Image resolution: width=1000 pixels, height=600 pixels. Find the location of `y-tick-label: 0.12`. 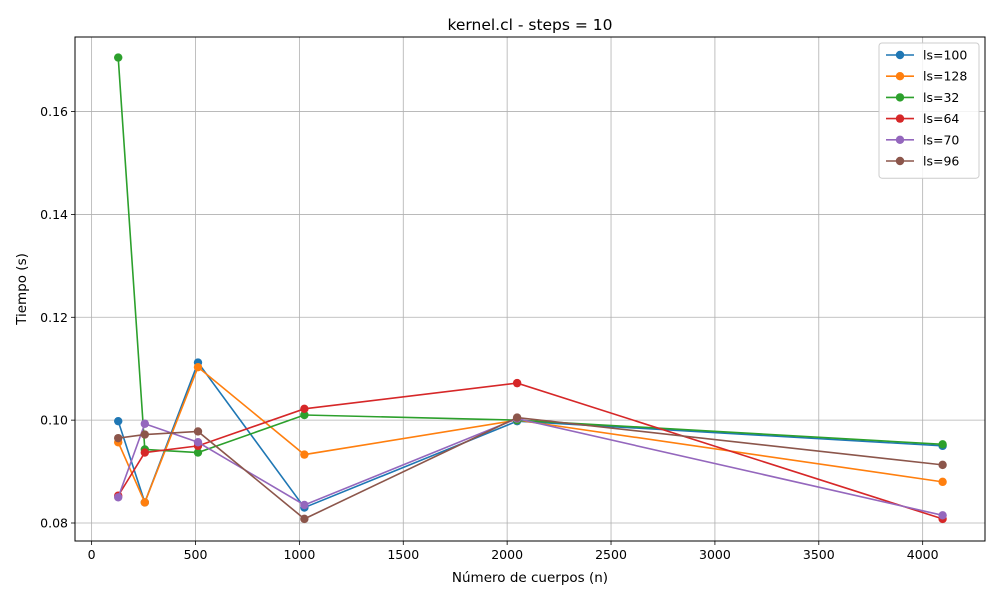

y-tick-label: 0.12 is located at coordinates (54, 317).